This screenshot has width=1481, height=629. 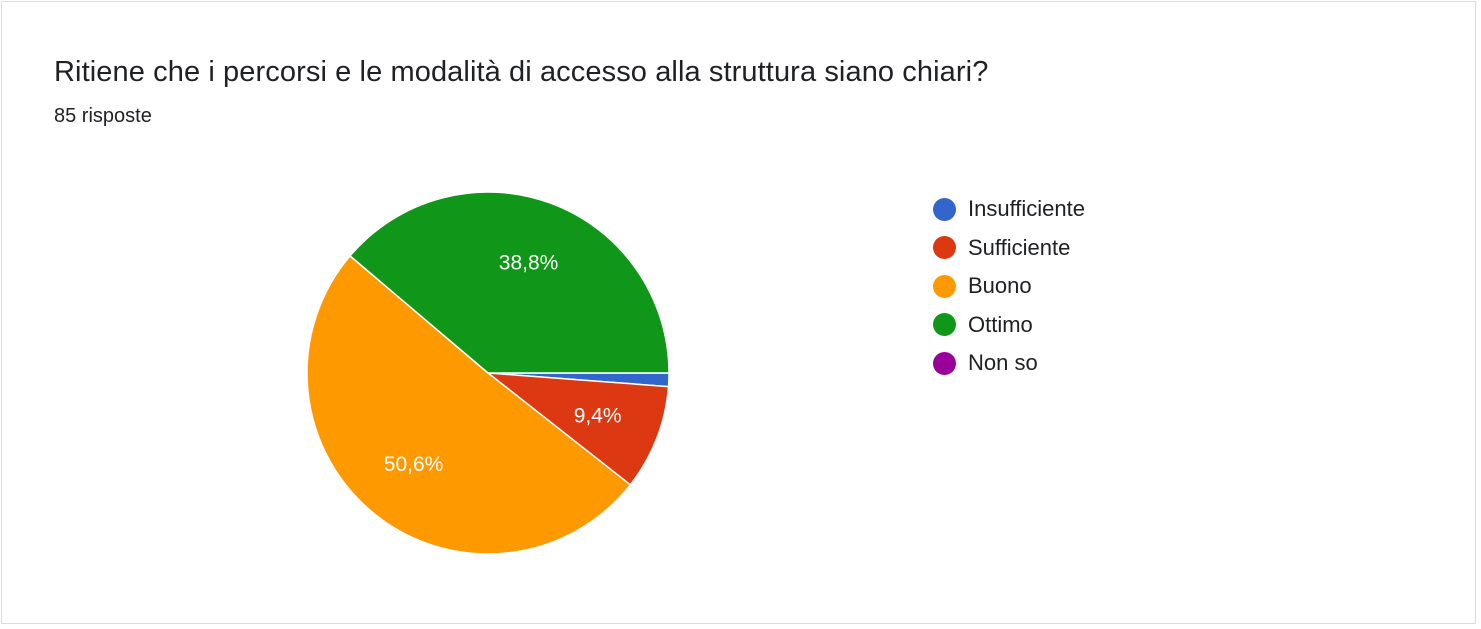 I want to click on legend-label: Buono, so click(x=1000, y=286).